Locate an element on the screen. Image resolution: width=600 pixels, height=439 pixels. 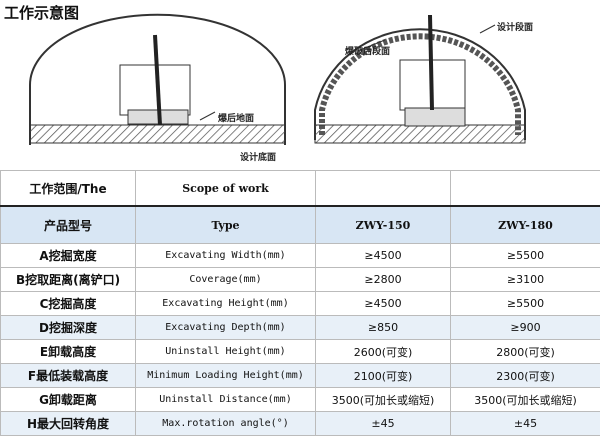
header-zwy150: ZWY-150 is located at coordinates (383, 224).